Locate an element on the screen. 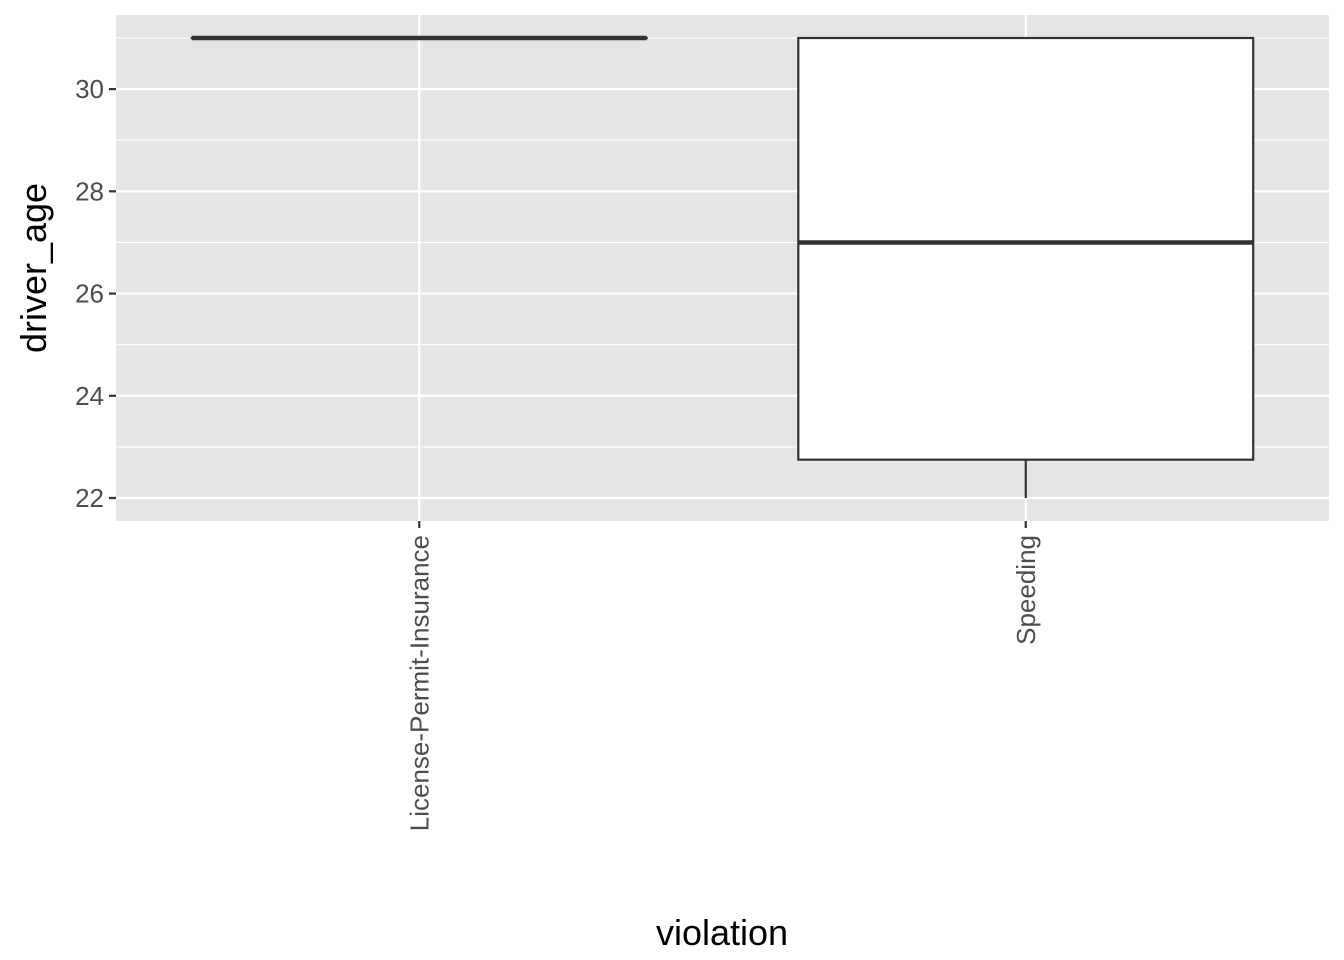 The image size is (1344, 960). y-tick-label: 30 is located at coordinates (89, 89).